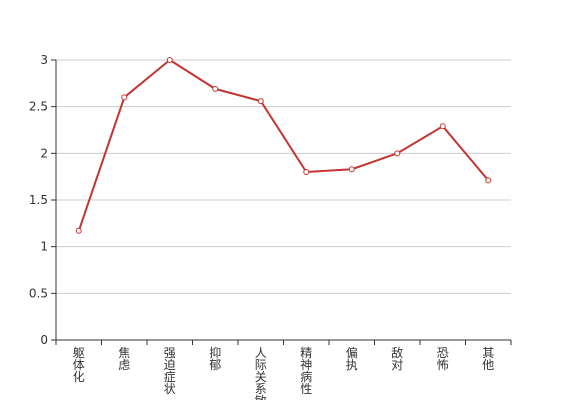 The width and height of the screenshot is (567, 400). I want to click on x-tick-label: 强迫症状, so click(170, 371).